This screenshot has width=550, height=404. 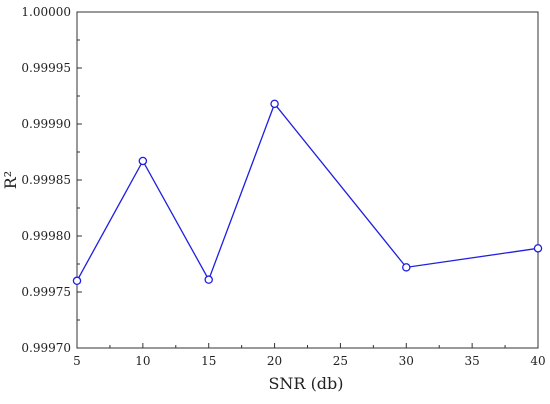 I want to click on x-tick-label: 5, so click(x=77, y=361).